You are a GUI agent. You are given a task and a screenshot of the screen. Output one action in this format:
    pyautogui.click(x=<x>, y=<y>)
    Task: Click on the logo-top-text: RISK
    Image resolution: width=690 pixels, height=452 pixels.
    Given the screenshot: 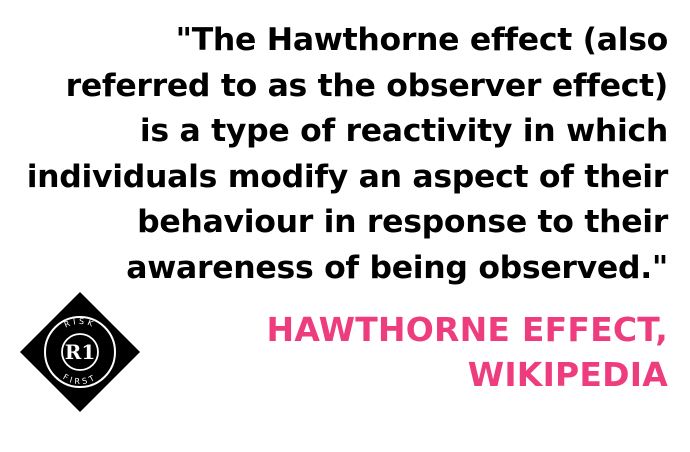 What is the action you would take?
    pyautogui.click(x=80, y=323)
    